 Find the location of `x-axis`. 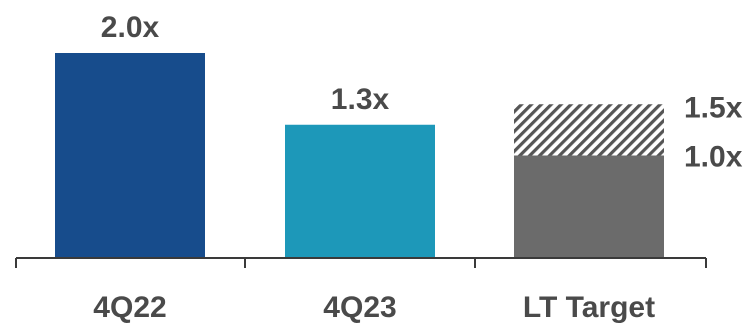

x-axis is located at coordinates (361, 262).